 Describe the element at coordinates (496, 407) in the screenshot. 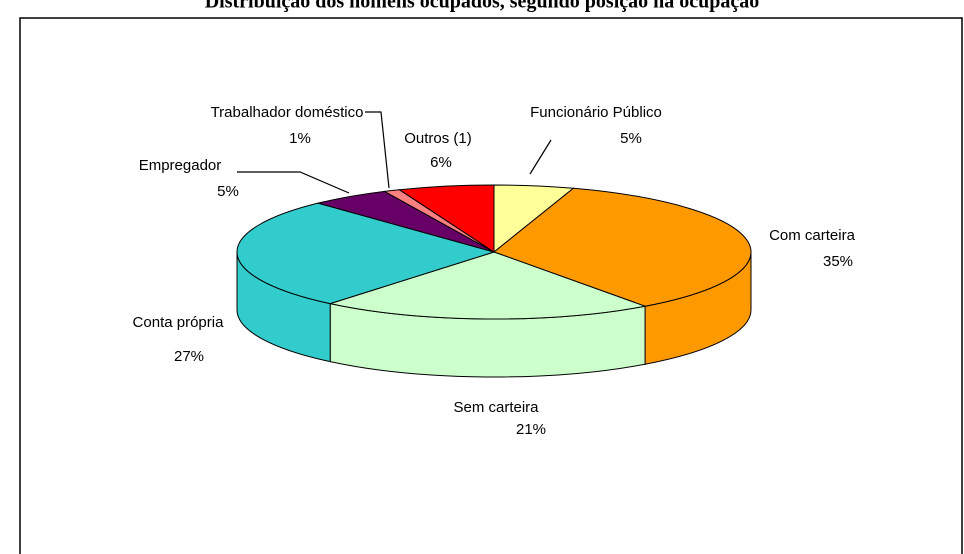

I see `slice-label: Sem carteira` at that location.